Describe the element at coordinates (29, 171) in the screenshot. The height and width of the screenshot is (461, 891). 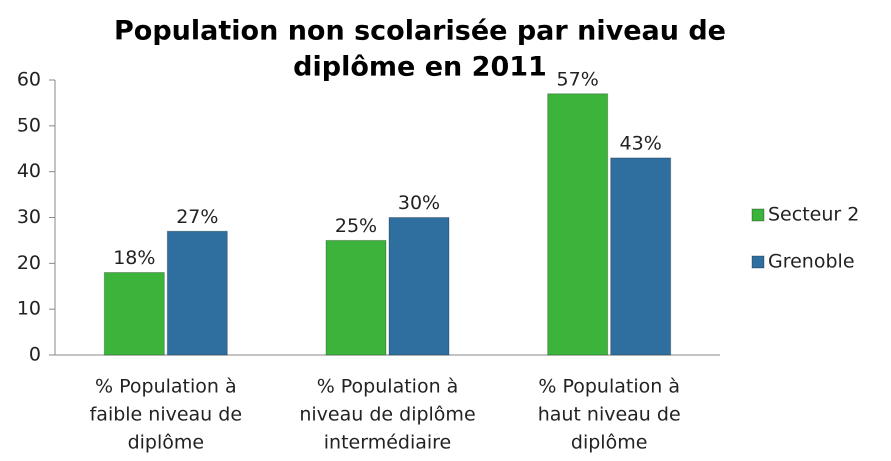
I see `y-tick-label: 40` at that location.